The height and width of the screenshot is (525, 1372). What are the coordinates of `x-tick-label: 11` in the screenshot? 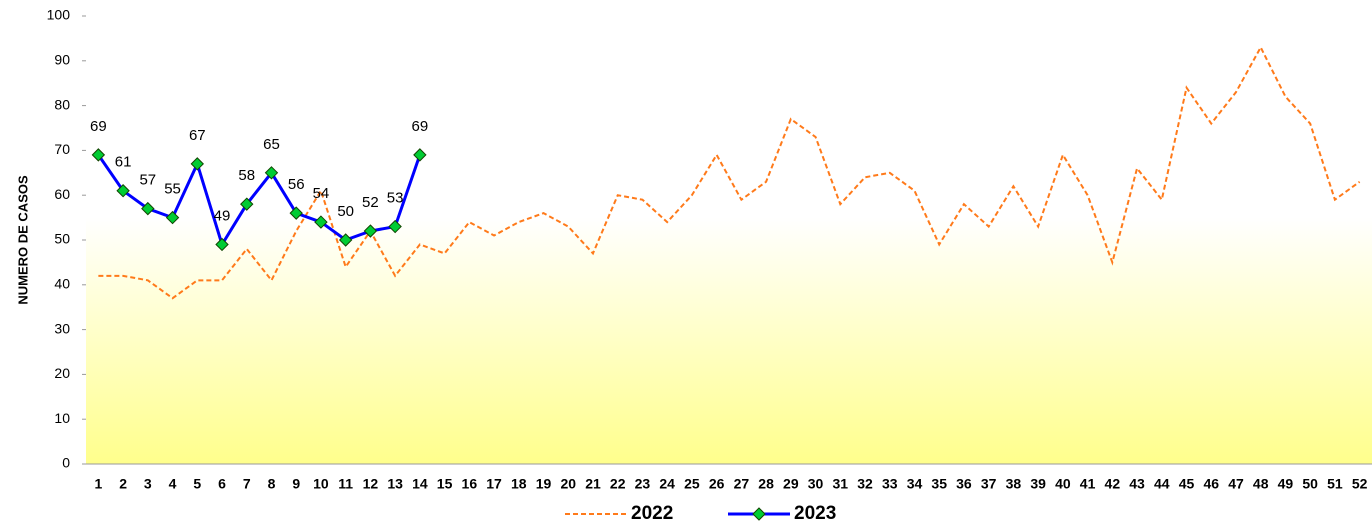 It's located at (345, 484).